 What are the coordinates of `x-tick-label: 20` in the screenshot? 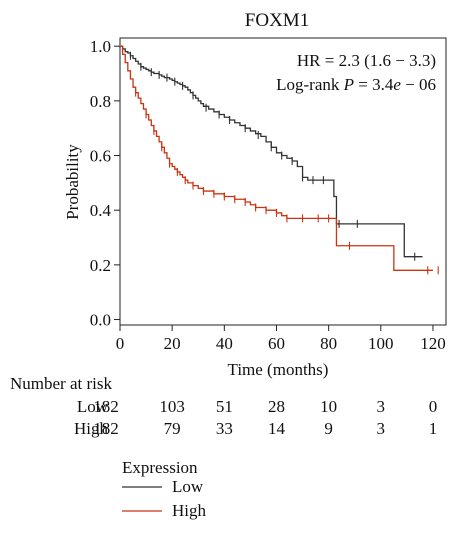 It's located at (172, 343).